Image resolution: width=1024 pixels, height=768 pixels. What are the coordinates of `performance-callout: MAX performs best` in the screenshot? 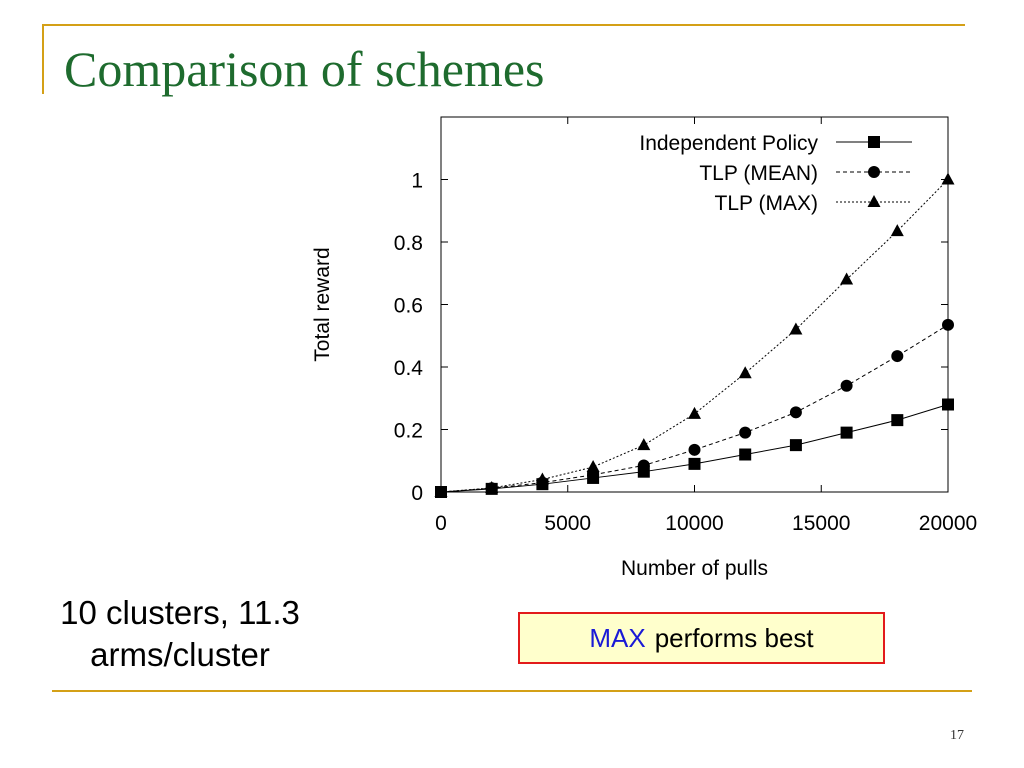 It's located at (701, 638).